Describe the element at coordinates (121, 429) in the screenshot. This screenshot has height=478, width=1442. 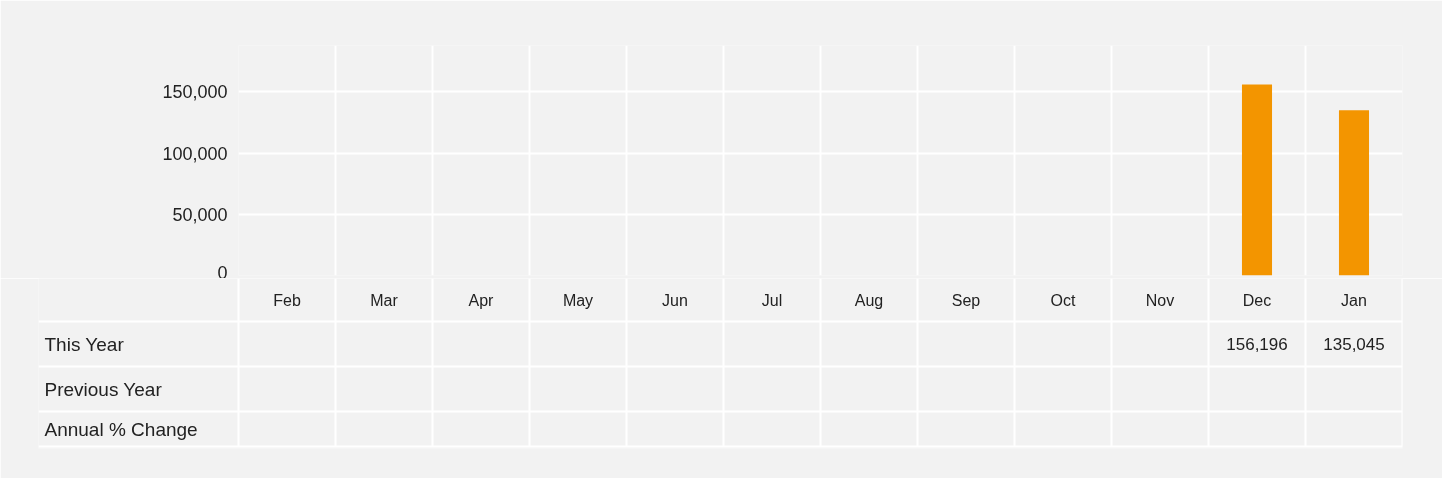
I see `text: Annual % Change` at that location.